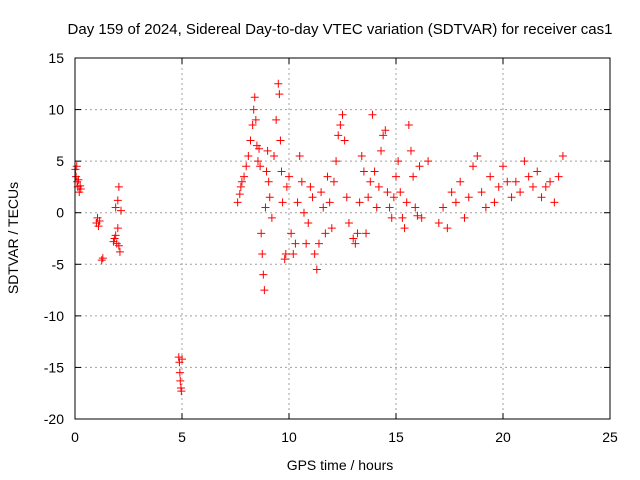  I want to click on x-tick-label: 5, so click(182, 437).